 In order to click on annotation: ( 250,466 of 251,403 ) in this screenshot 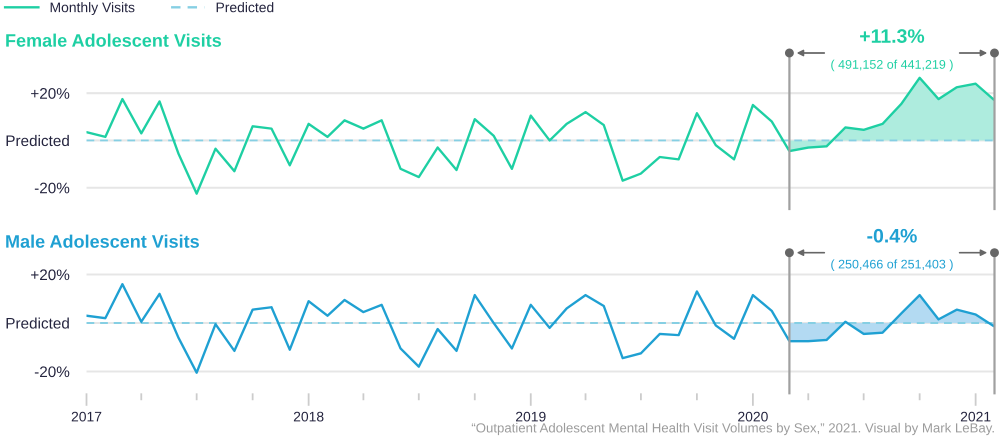, I will do `click(892, 265)`.